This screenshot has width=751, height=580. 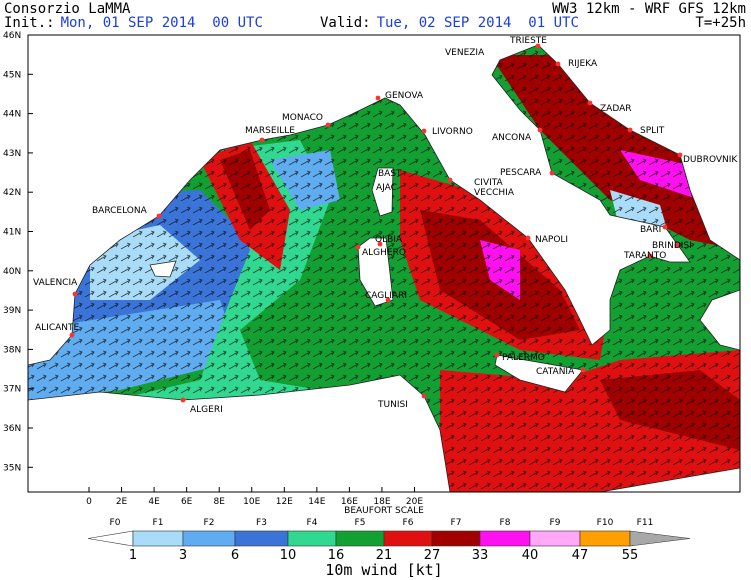 What do you see at coordinates (284, 502) in the screenshot?
I see `lon-label: 12E` at bounding box center [284, 502].